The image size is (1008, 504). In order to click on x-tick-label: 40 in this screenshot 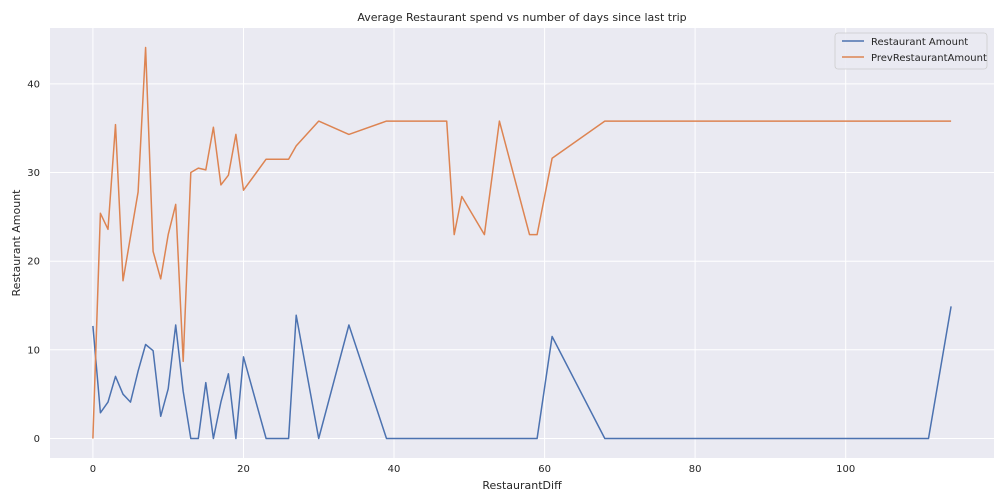, I will do `click(394, 469)`.